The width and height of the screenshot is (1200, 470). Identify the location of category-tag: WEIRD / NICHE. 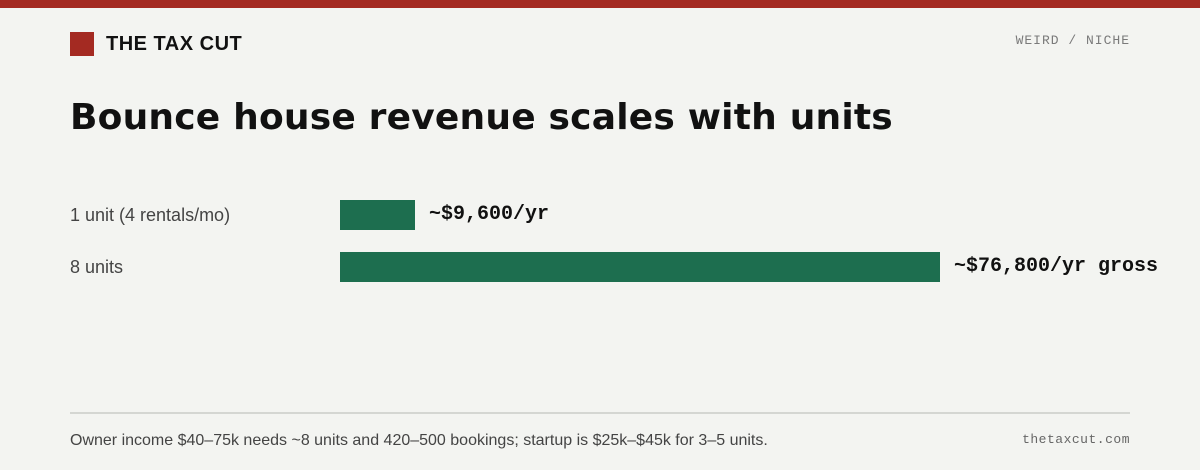
(1072, 40).